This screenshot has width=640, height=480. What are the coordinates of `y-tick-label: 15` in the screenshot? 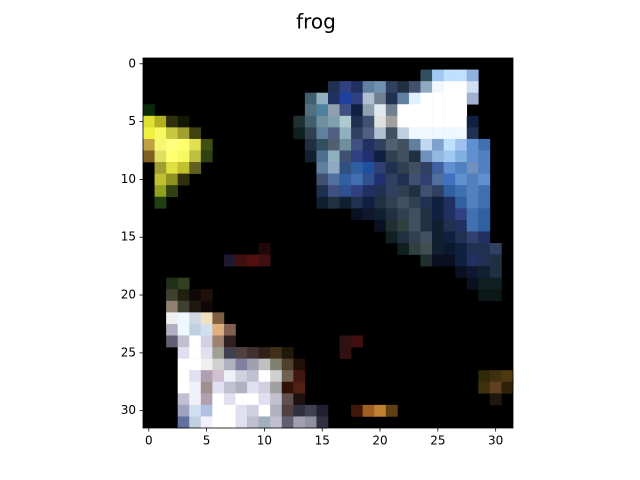 It's located at (128, 237).